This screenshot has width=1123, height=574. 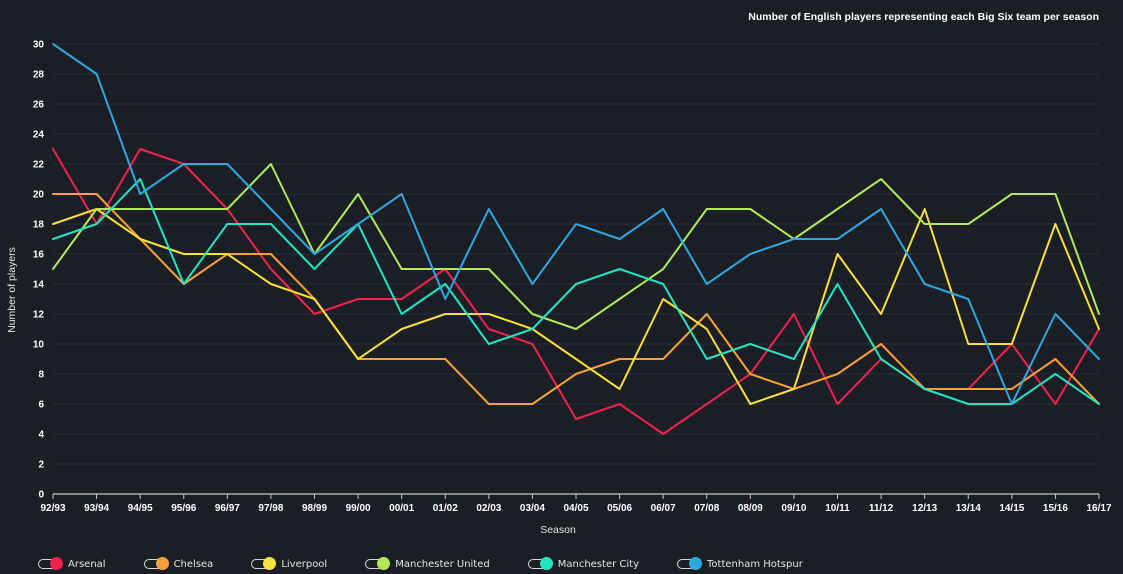 I want to click on legend-item-chelsea: Chelsea, so click(x=178, y=564).